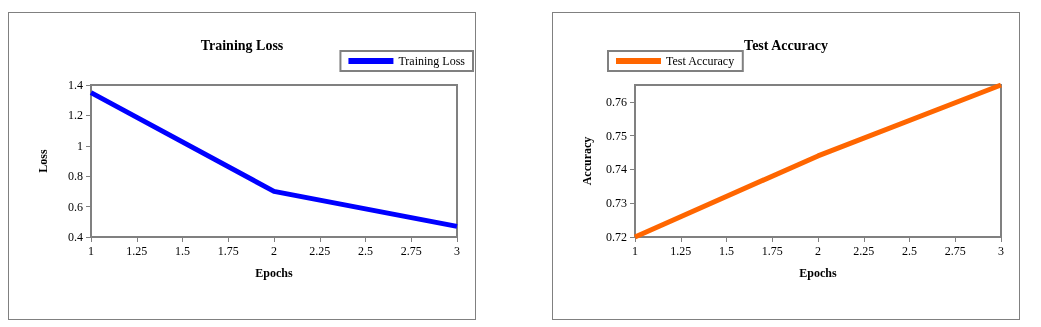 This screenshot has width=1041, height=327. I want to click on y-tick-label: 1, so click(80, 145).